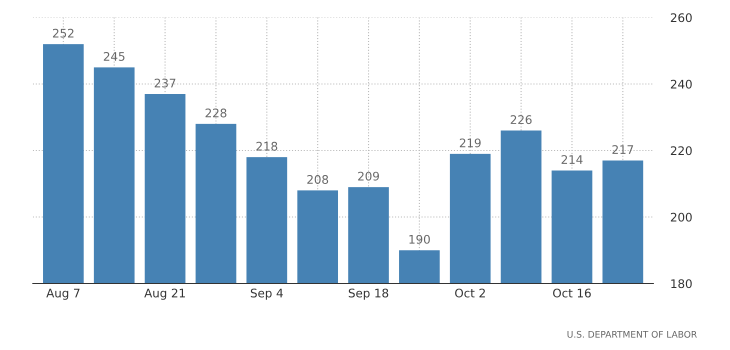 The height and width of the screenshot is (350, 730). What do you see at coordinates (266, 294) in the screenshot?
I see `x-tick-label: Sep 4` at bounding box center [266, 294].